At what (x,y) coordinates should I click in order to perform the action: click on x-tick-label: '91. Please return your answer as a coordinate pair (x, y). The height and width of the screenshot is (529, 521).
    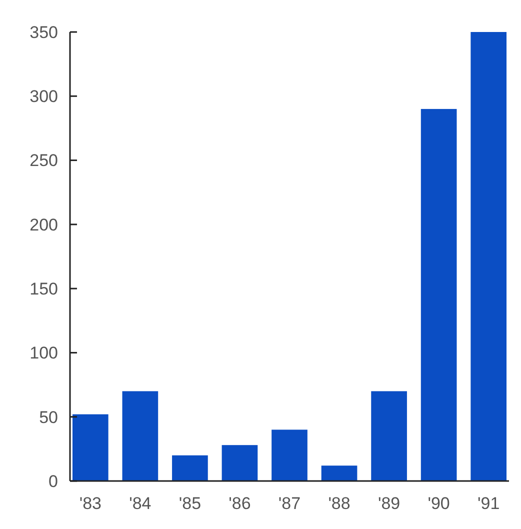
    Looking at the image, I should click on (489, 503).